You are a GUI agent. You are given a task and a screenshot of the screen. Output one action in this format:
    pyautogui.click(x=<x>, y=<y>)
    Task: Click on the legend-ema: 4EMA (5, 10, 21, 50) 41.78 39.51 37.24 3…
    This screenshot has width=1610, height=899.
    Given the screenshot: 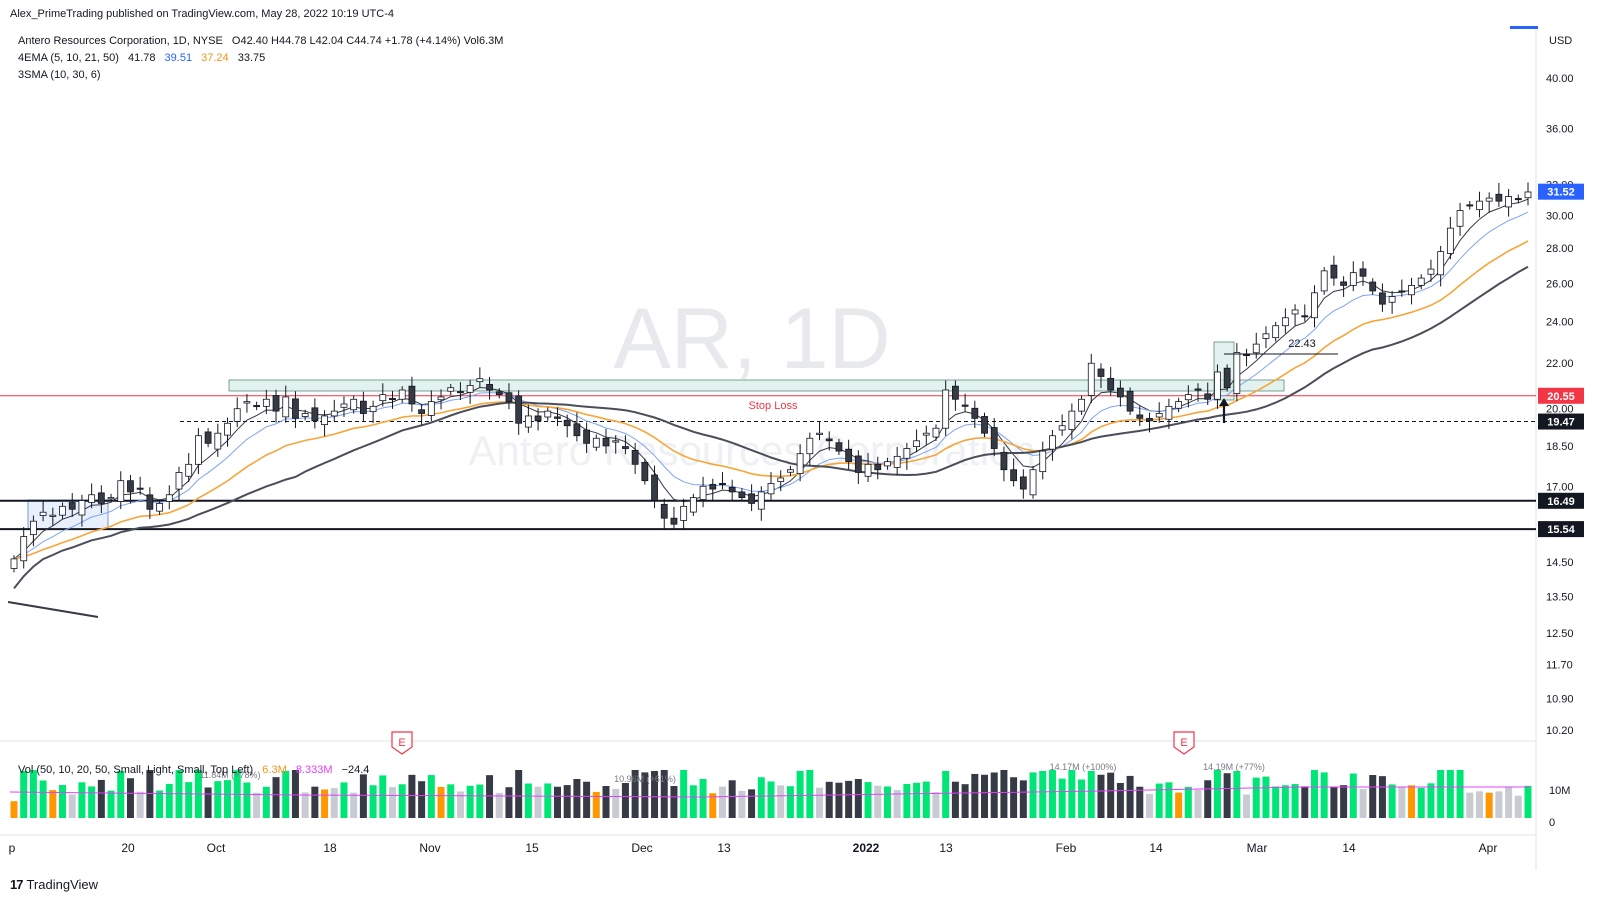 What is the action you would take?
    pyautogui.click(x=141, y=58)
    